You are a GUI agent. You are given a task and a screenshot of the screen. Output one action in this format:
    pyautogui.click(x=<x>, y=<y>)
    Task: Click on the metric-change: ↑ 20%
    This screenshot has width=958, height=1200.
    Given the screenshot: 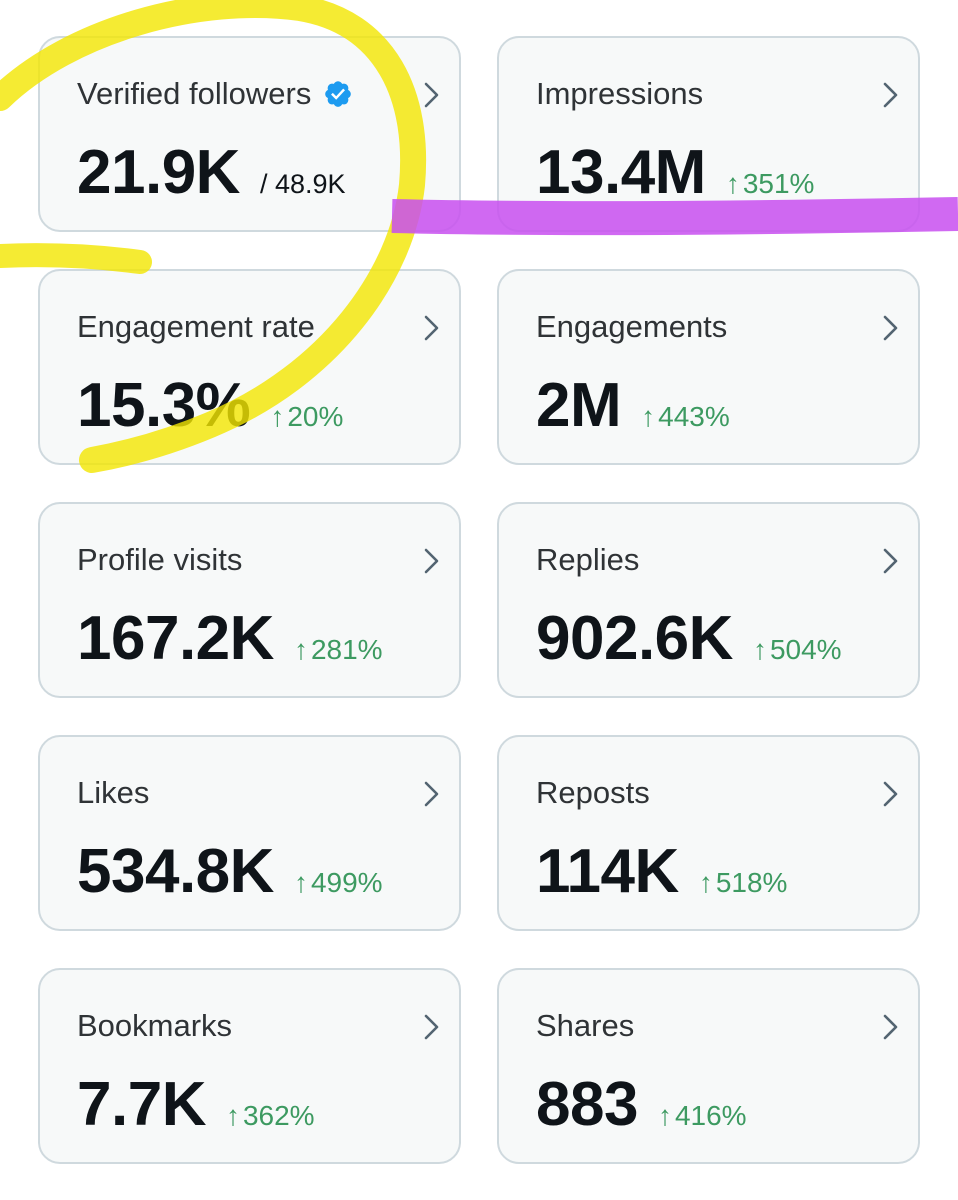 What is the action you would take?
    pyautogui.click(x=306, y=417)
    